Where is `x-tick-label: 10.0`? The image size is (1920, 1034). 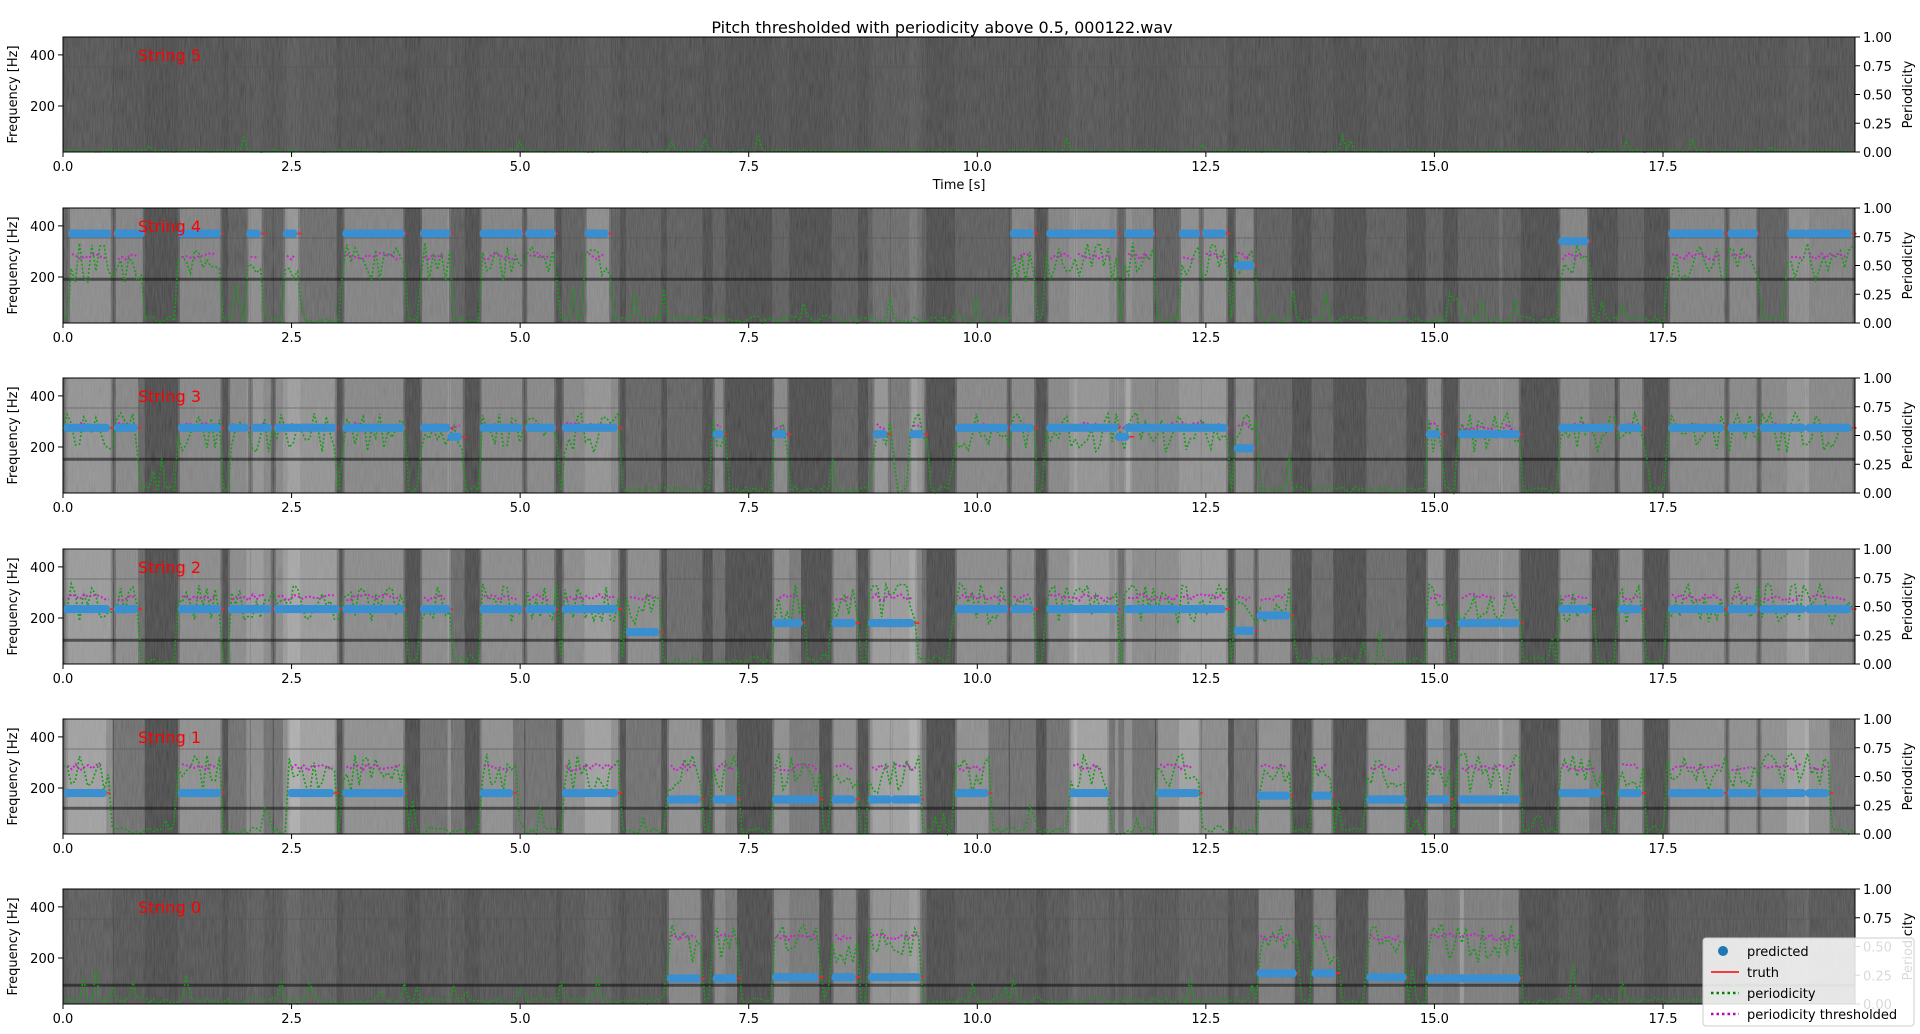
x-tick-label: 10.0 is located at coordinates (977, 849).